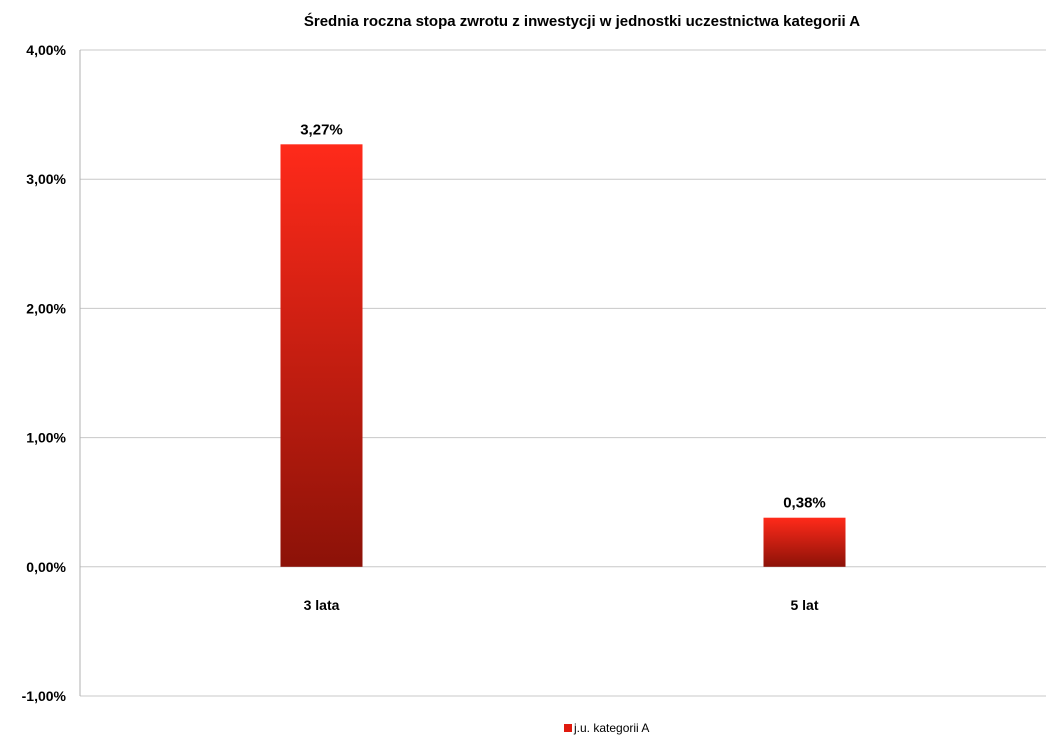  What do you see at coordinates (561, 605) in the screenshot?
I see `x-axis-tick-labels: 3 lata 5 lat` at bounding box center [561, 605].